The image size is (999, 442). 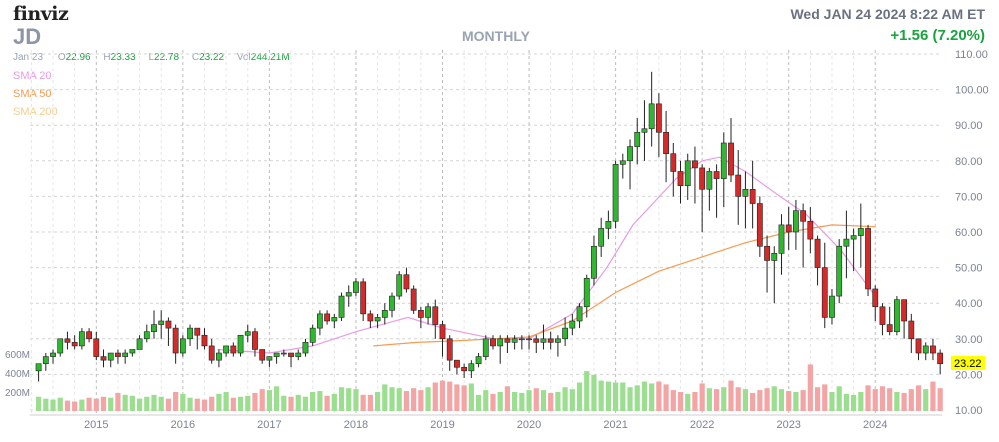 I want to click on finviz-logo: finviz, so click(x=41, y=14).